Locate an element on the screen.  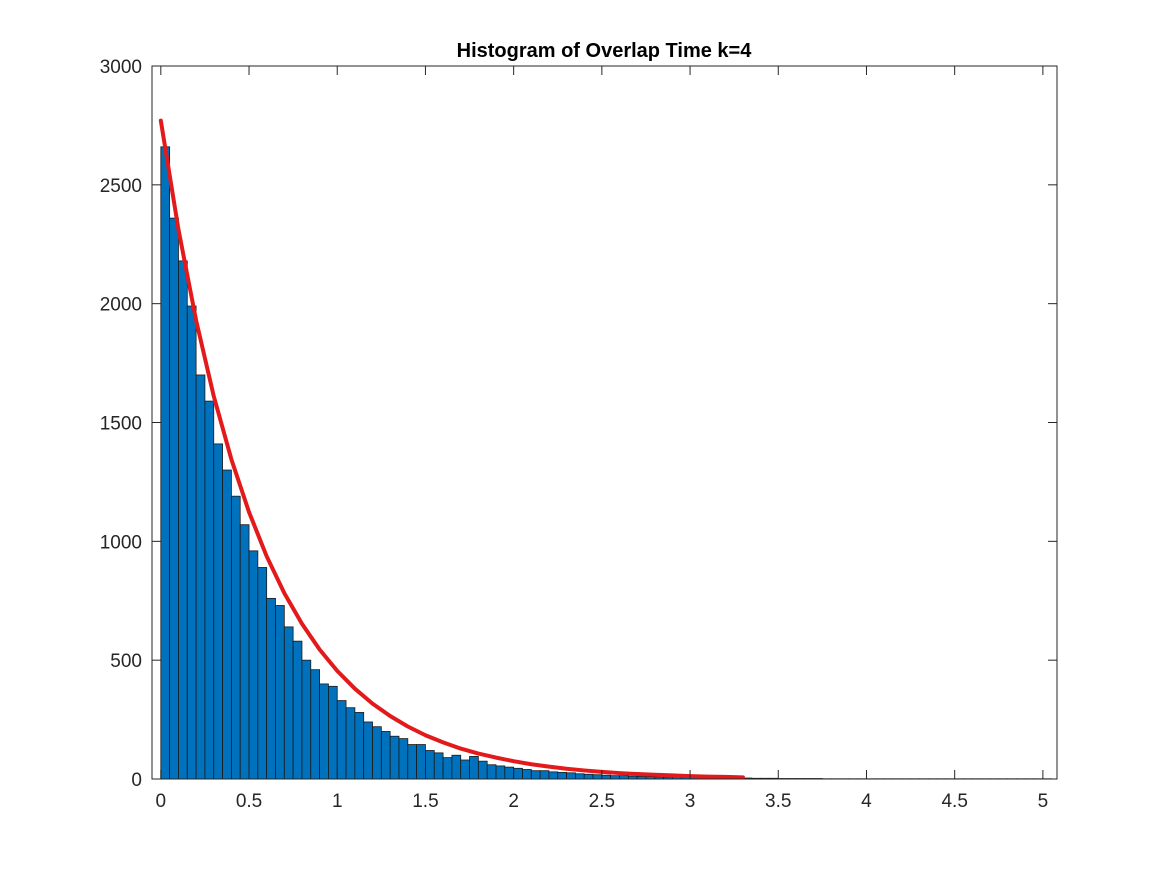
y-tick-label: 1000 is located at coordinates (121, 542).